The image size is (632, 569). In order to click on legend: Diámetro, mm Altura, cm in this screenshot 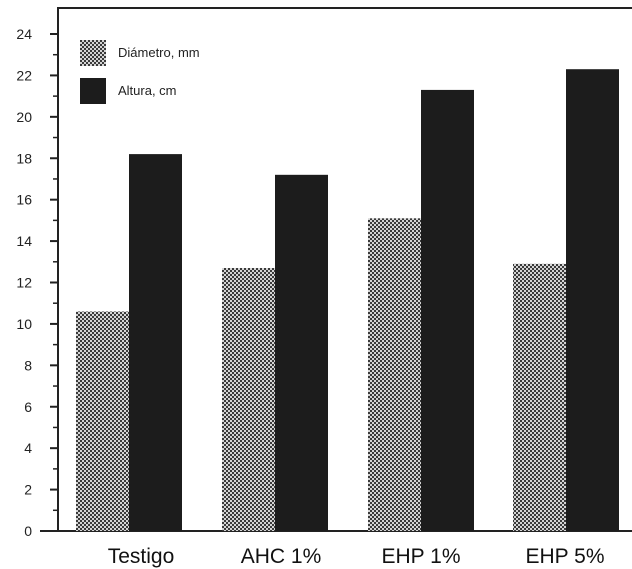, I will do `click(140, 72)`.